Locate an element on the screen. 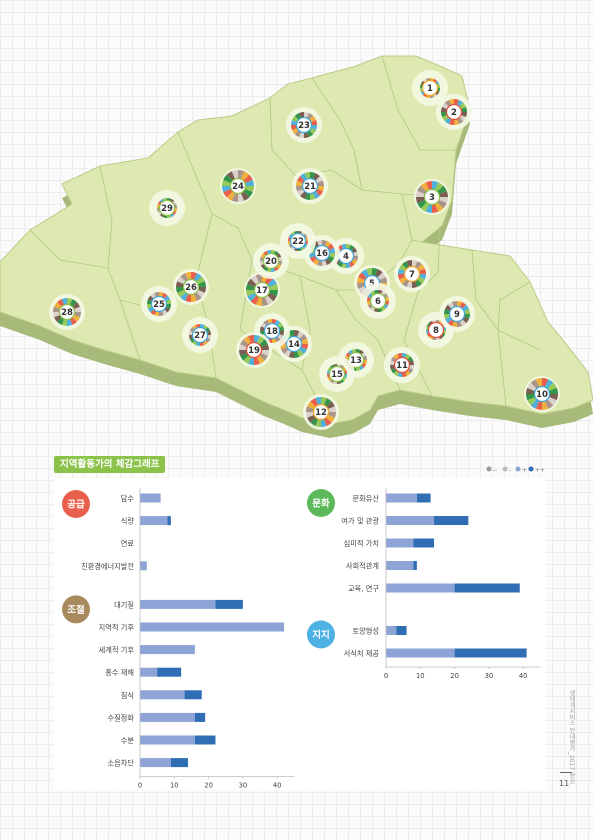  map-marker-2: 2 is located at coordinates (454, 112).